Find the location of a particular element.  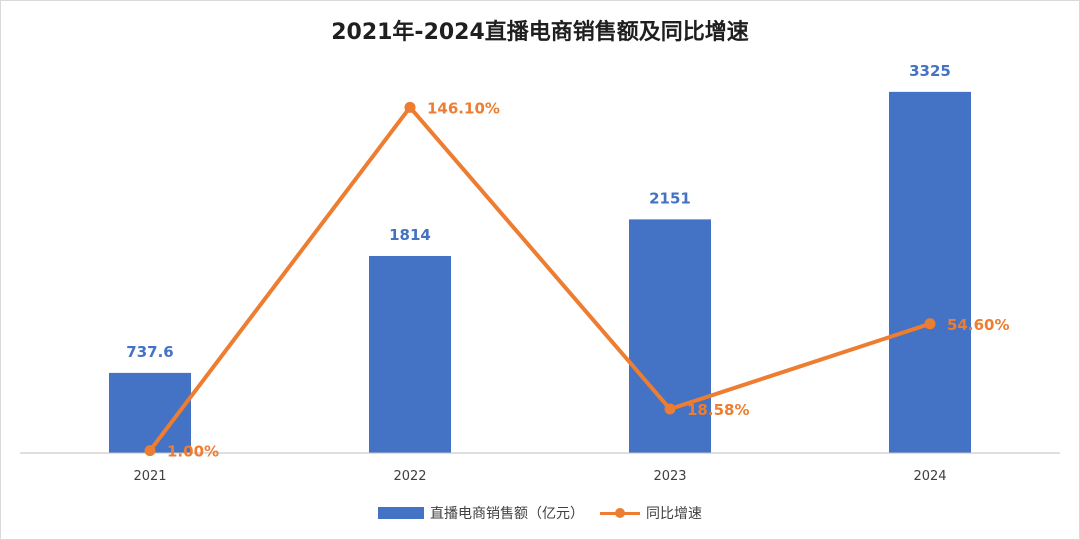

legend-item-growth: 同比增速 is located at coordinates (651, 513).